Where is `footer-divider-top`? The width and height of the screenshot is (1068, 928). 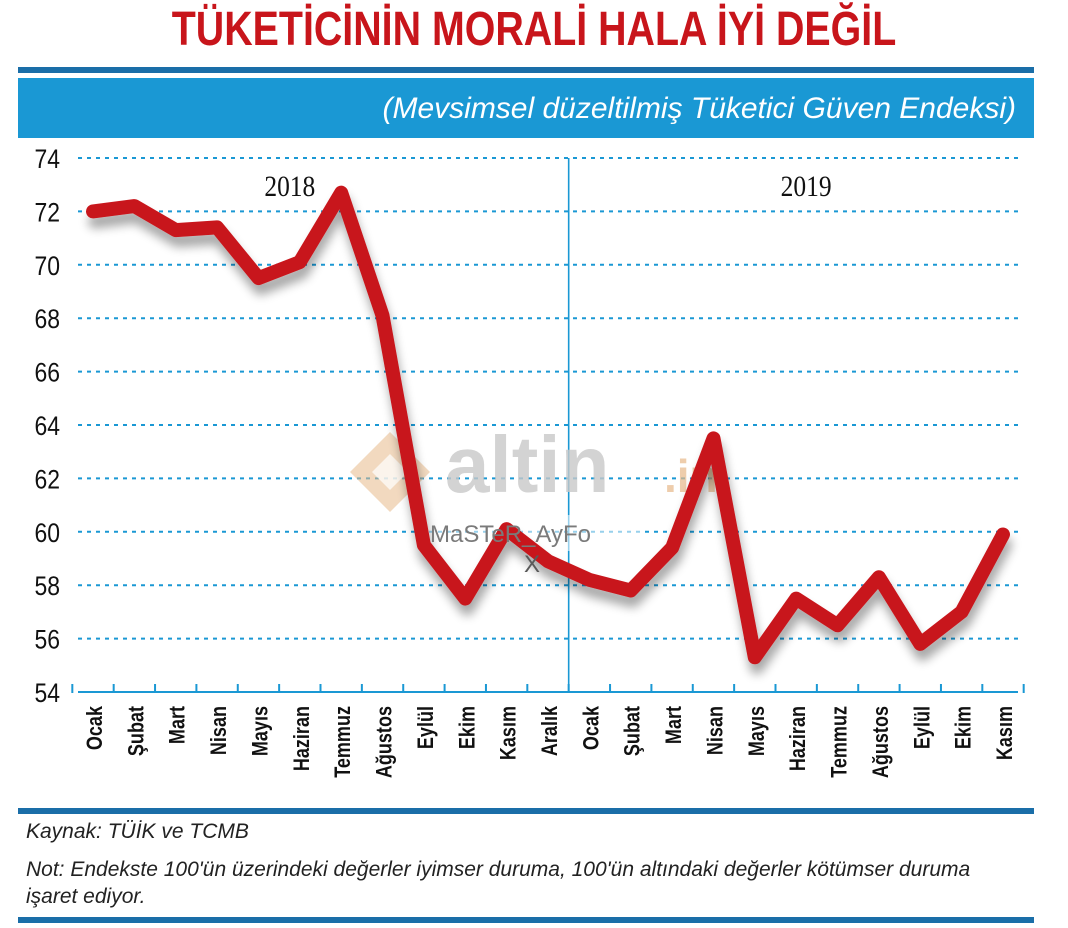 footer-divider-top is located at coordinates (526, 811).